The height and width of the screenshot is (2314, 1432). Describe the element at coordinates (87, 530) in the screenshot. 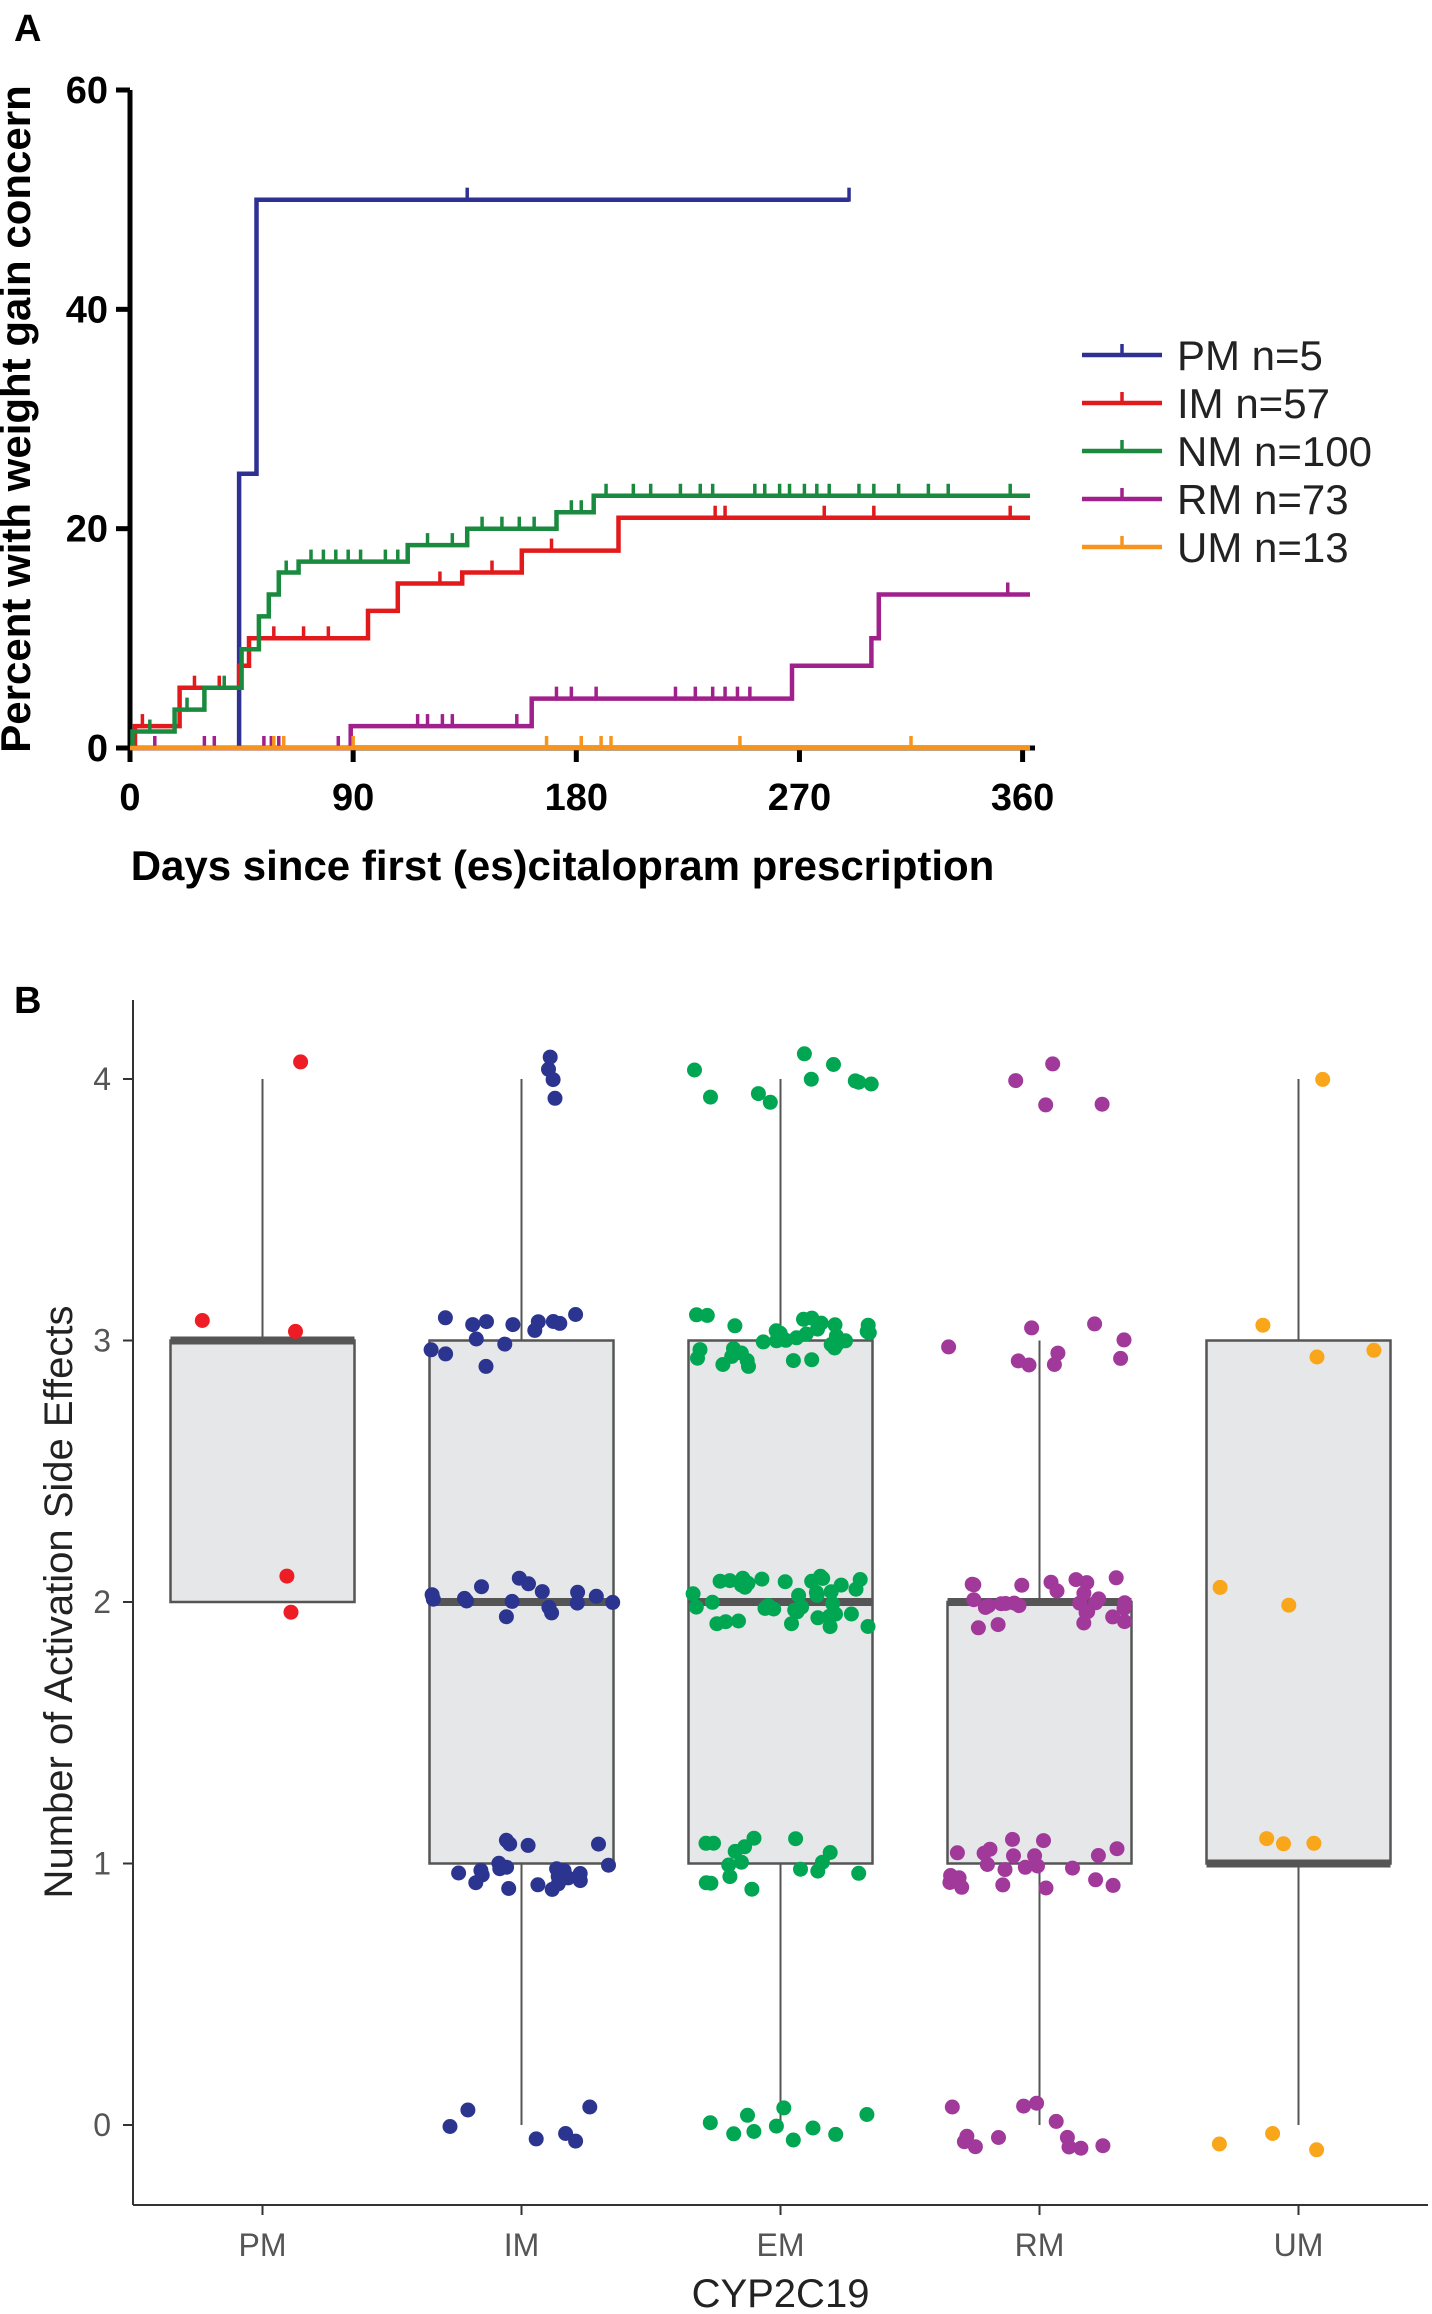

I see `y-tick-label: 20` at that location.